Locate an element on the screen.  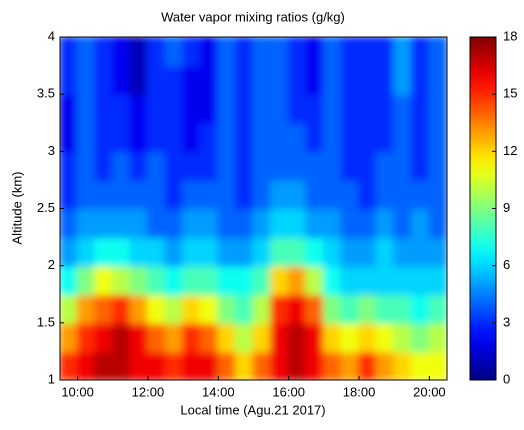
y-tick-label: 1 is located at coordinates (51, 378).